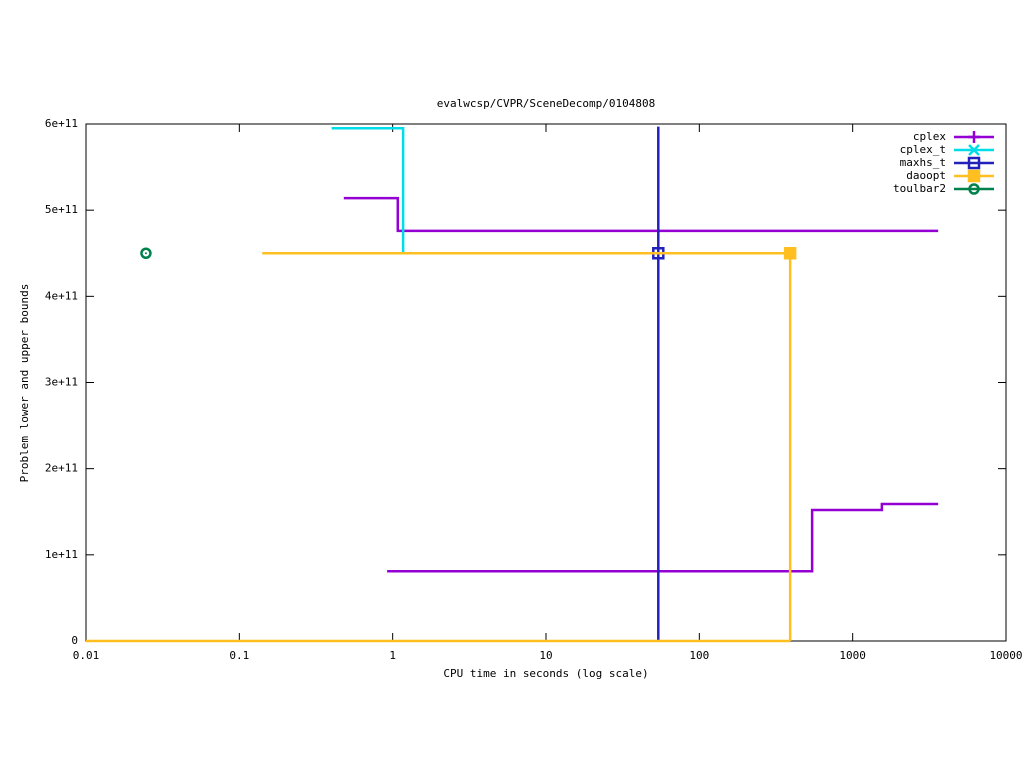 This screenshot has height=768, width=1024. I want to click on x-axis-label: CPU time in seconds (log scale), so click(545, 673).